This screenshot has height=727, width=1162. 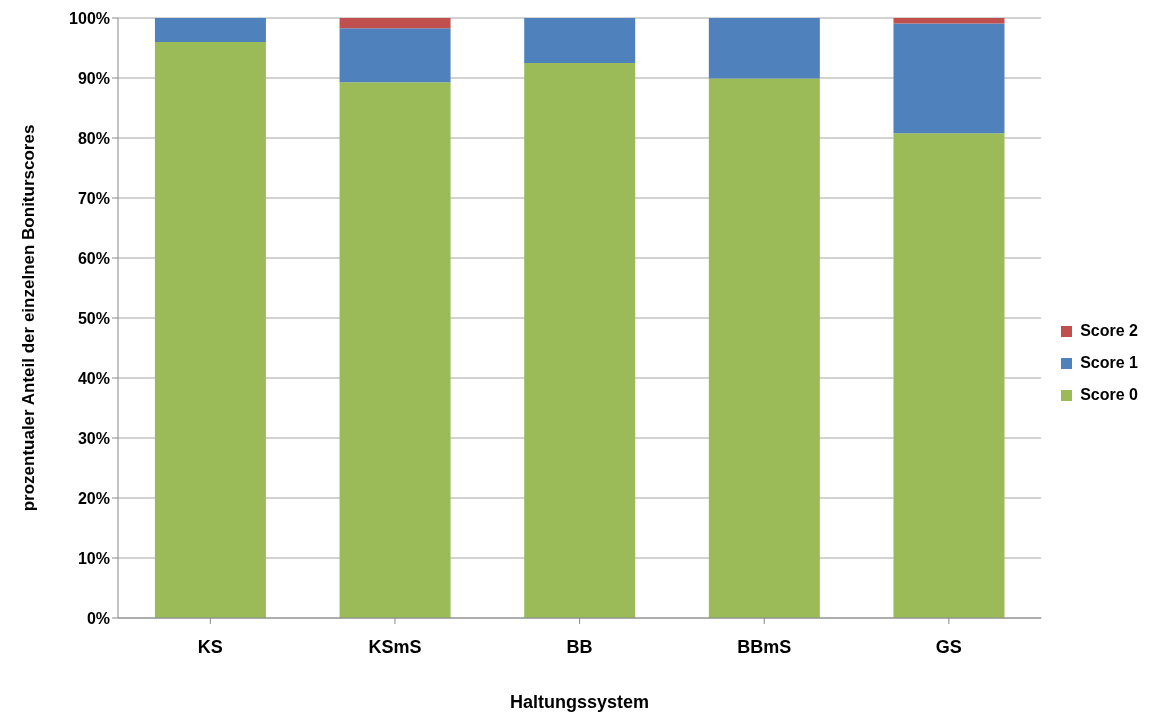 What do you see at coordinates (580, 702) in the screenshot?
I see `x-axis-title: Haltungssystem` at bounding box center [580, 702].